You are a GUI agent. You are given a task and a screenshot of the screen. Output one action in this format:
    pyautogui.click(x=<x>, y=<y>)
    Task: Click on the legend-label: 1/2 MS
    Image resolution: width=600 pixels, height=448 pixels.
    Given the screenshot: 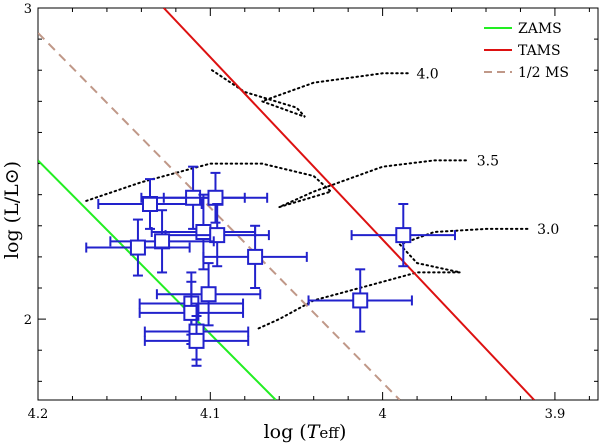 What is the action you would take?
    pyautogui.click(x=543, y=73)
    